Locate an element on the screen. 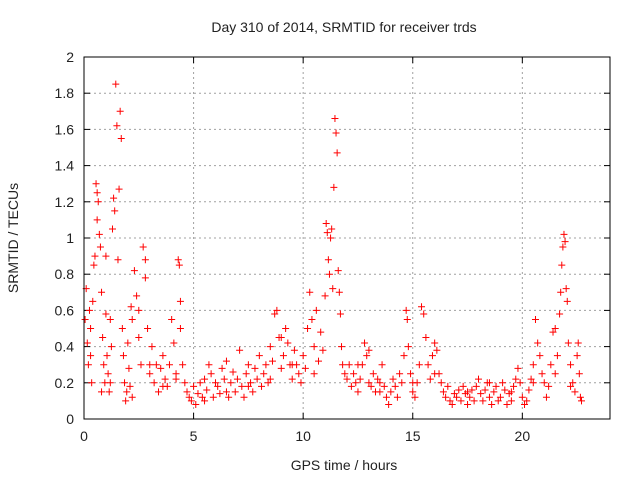 This screenshot has height=480, width=640. y-tick-label: 0.2 is located at coordinates (65, 383).